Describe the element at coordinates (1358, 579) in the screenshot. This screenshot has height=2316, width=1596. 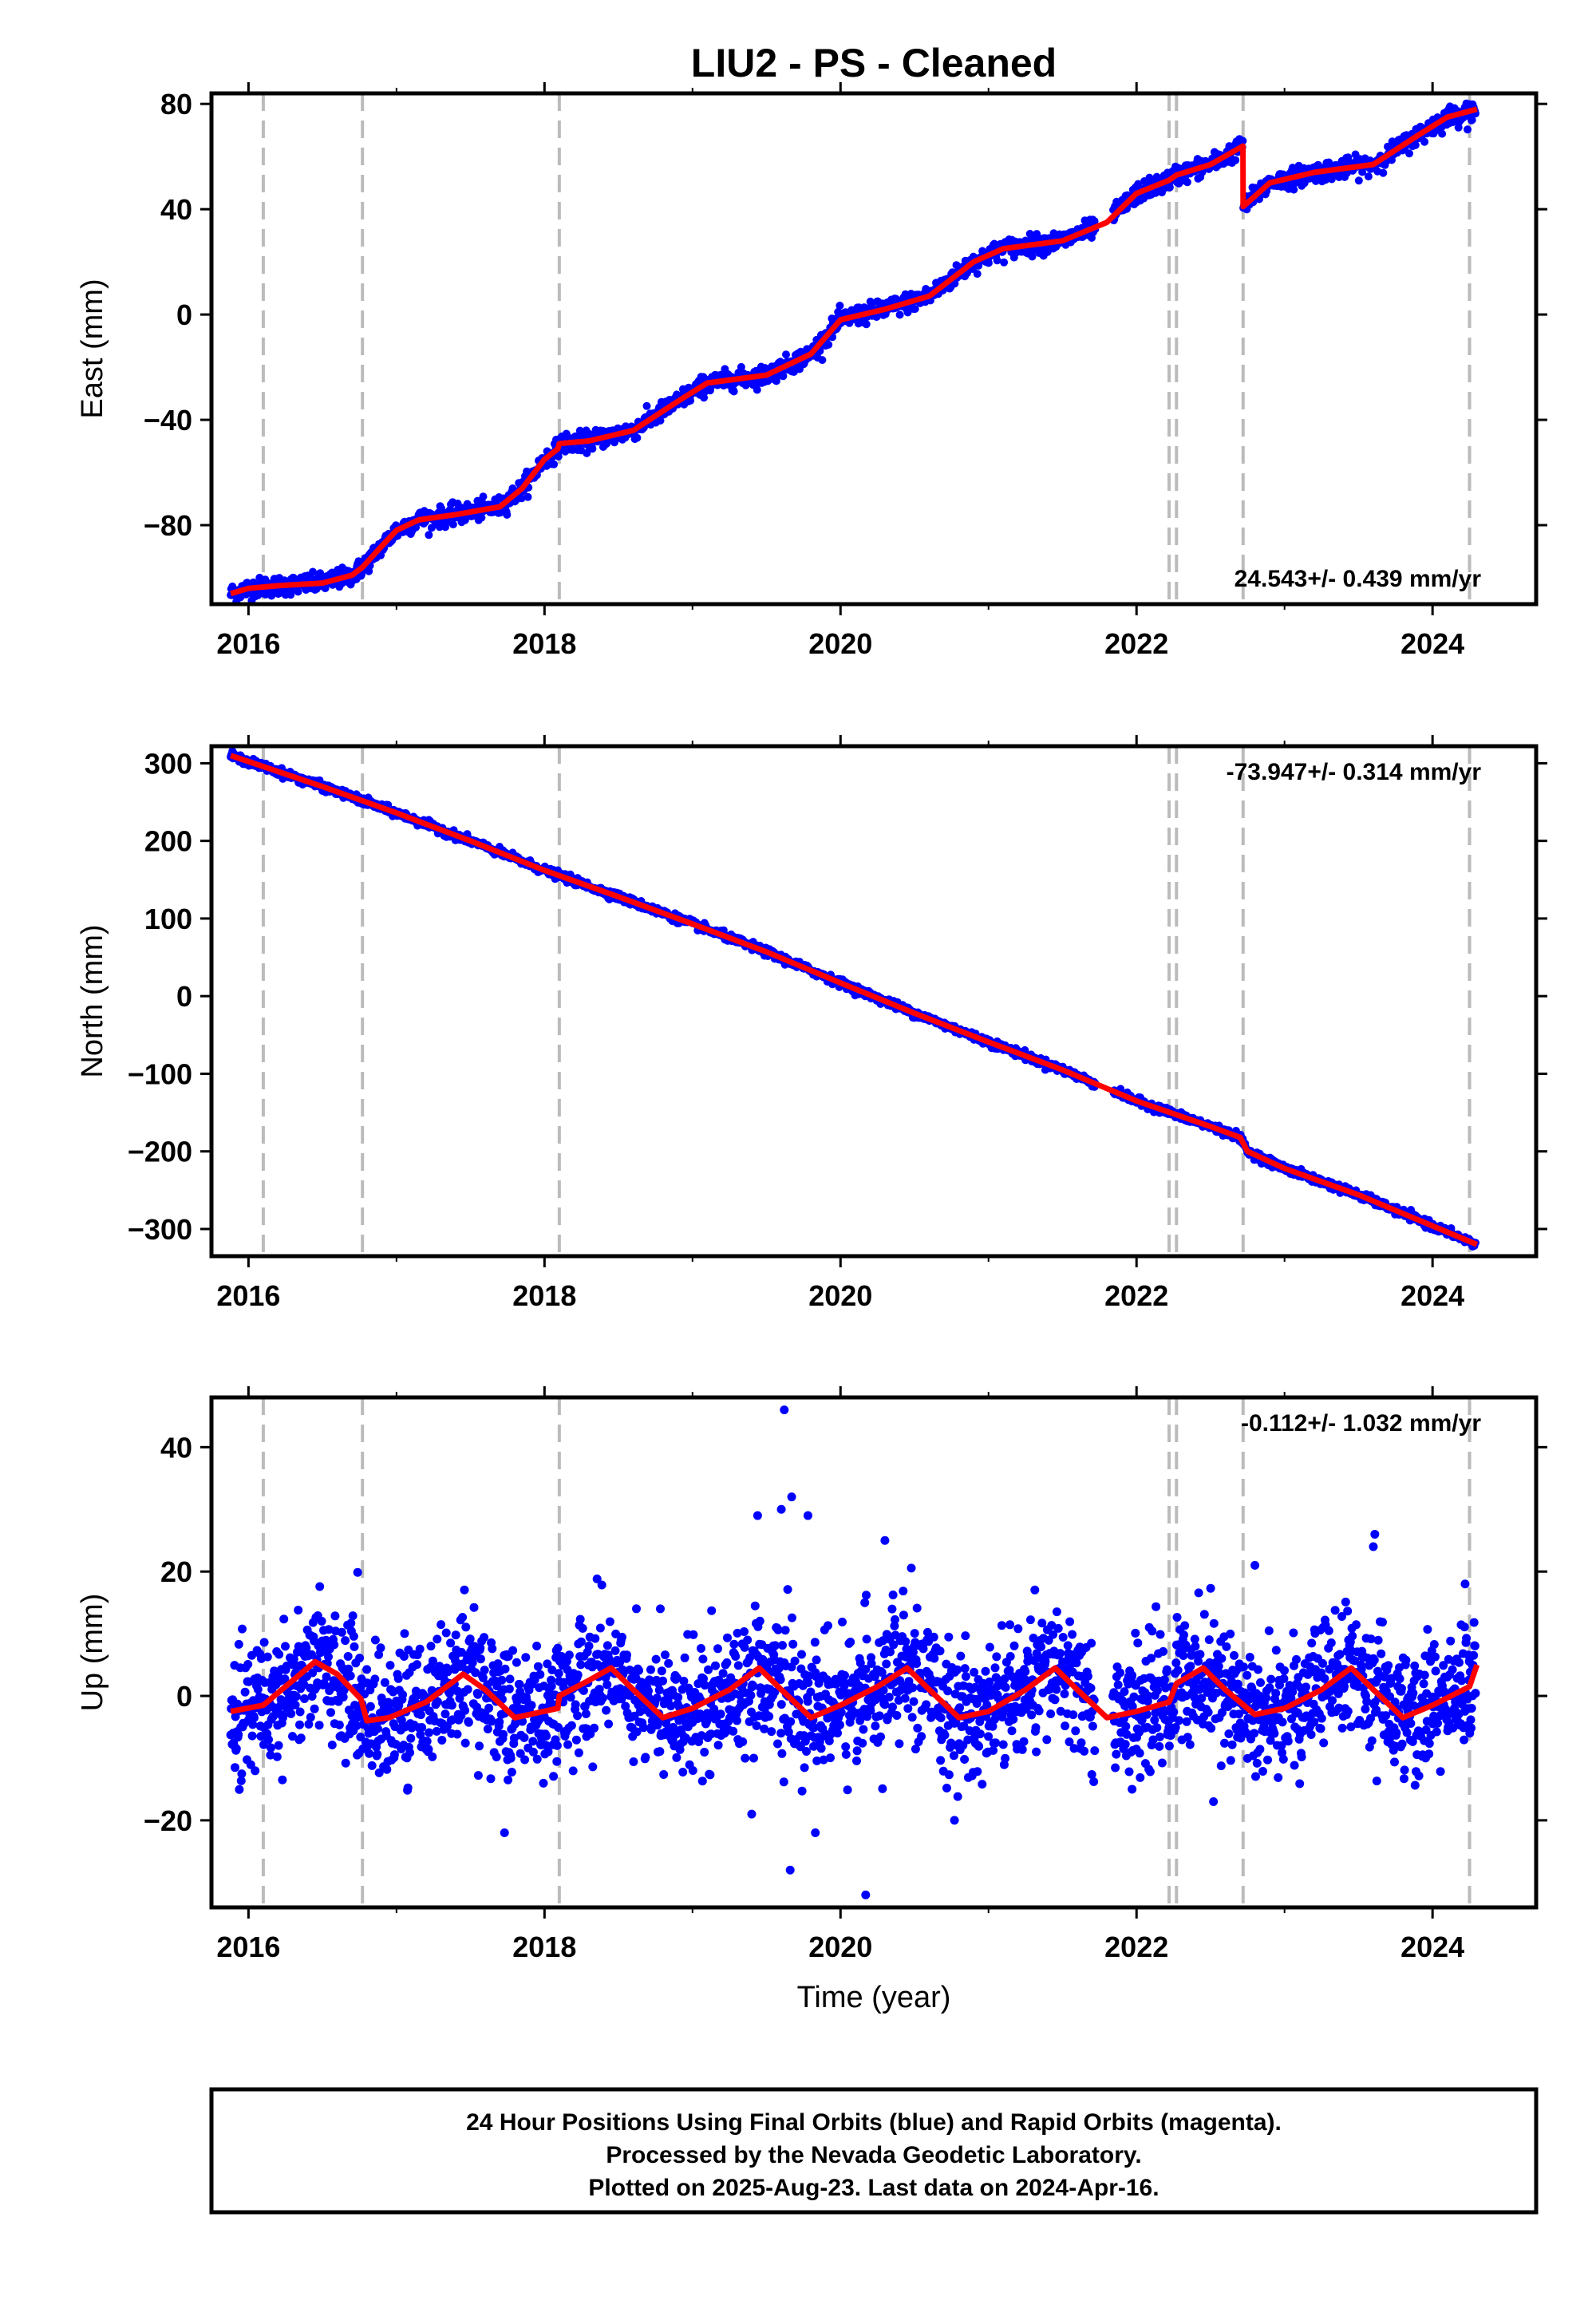
I see `rate-label: 24.543+/- 0.439 mm/yr` at that location.